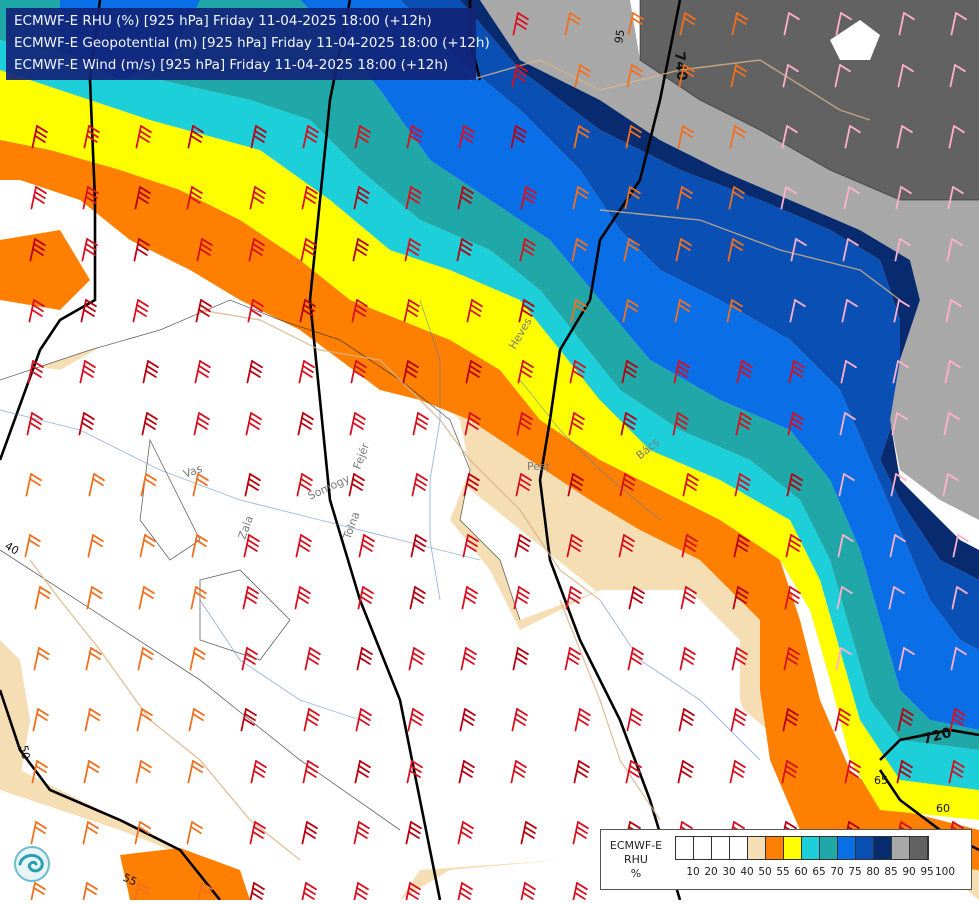 Image resolution: width=979 pixels, height=904 pixels. I want to click on legend-tick: 40, so click(747, 872).